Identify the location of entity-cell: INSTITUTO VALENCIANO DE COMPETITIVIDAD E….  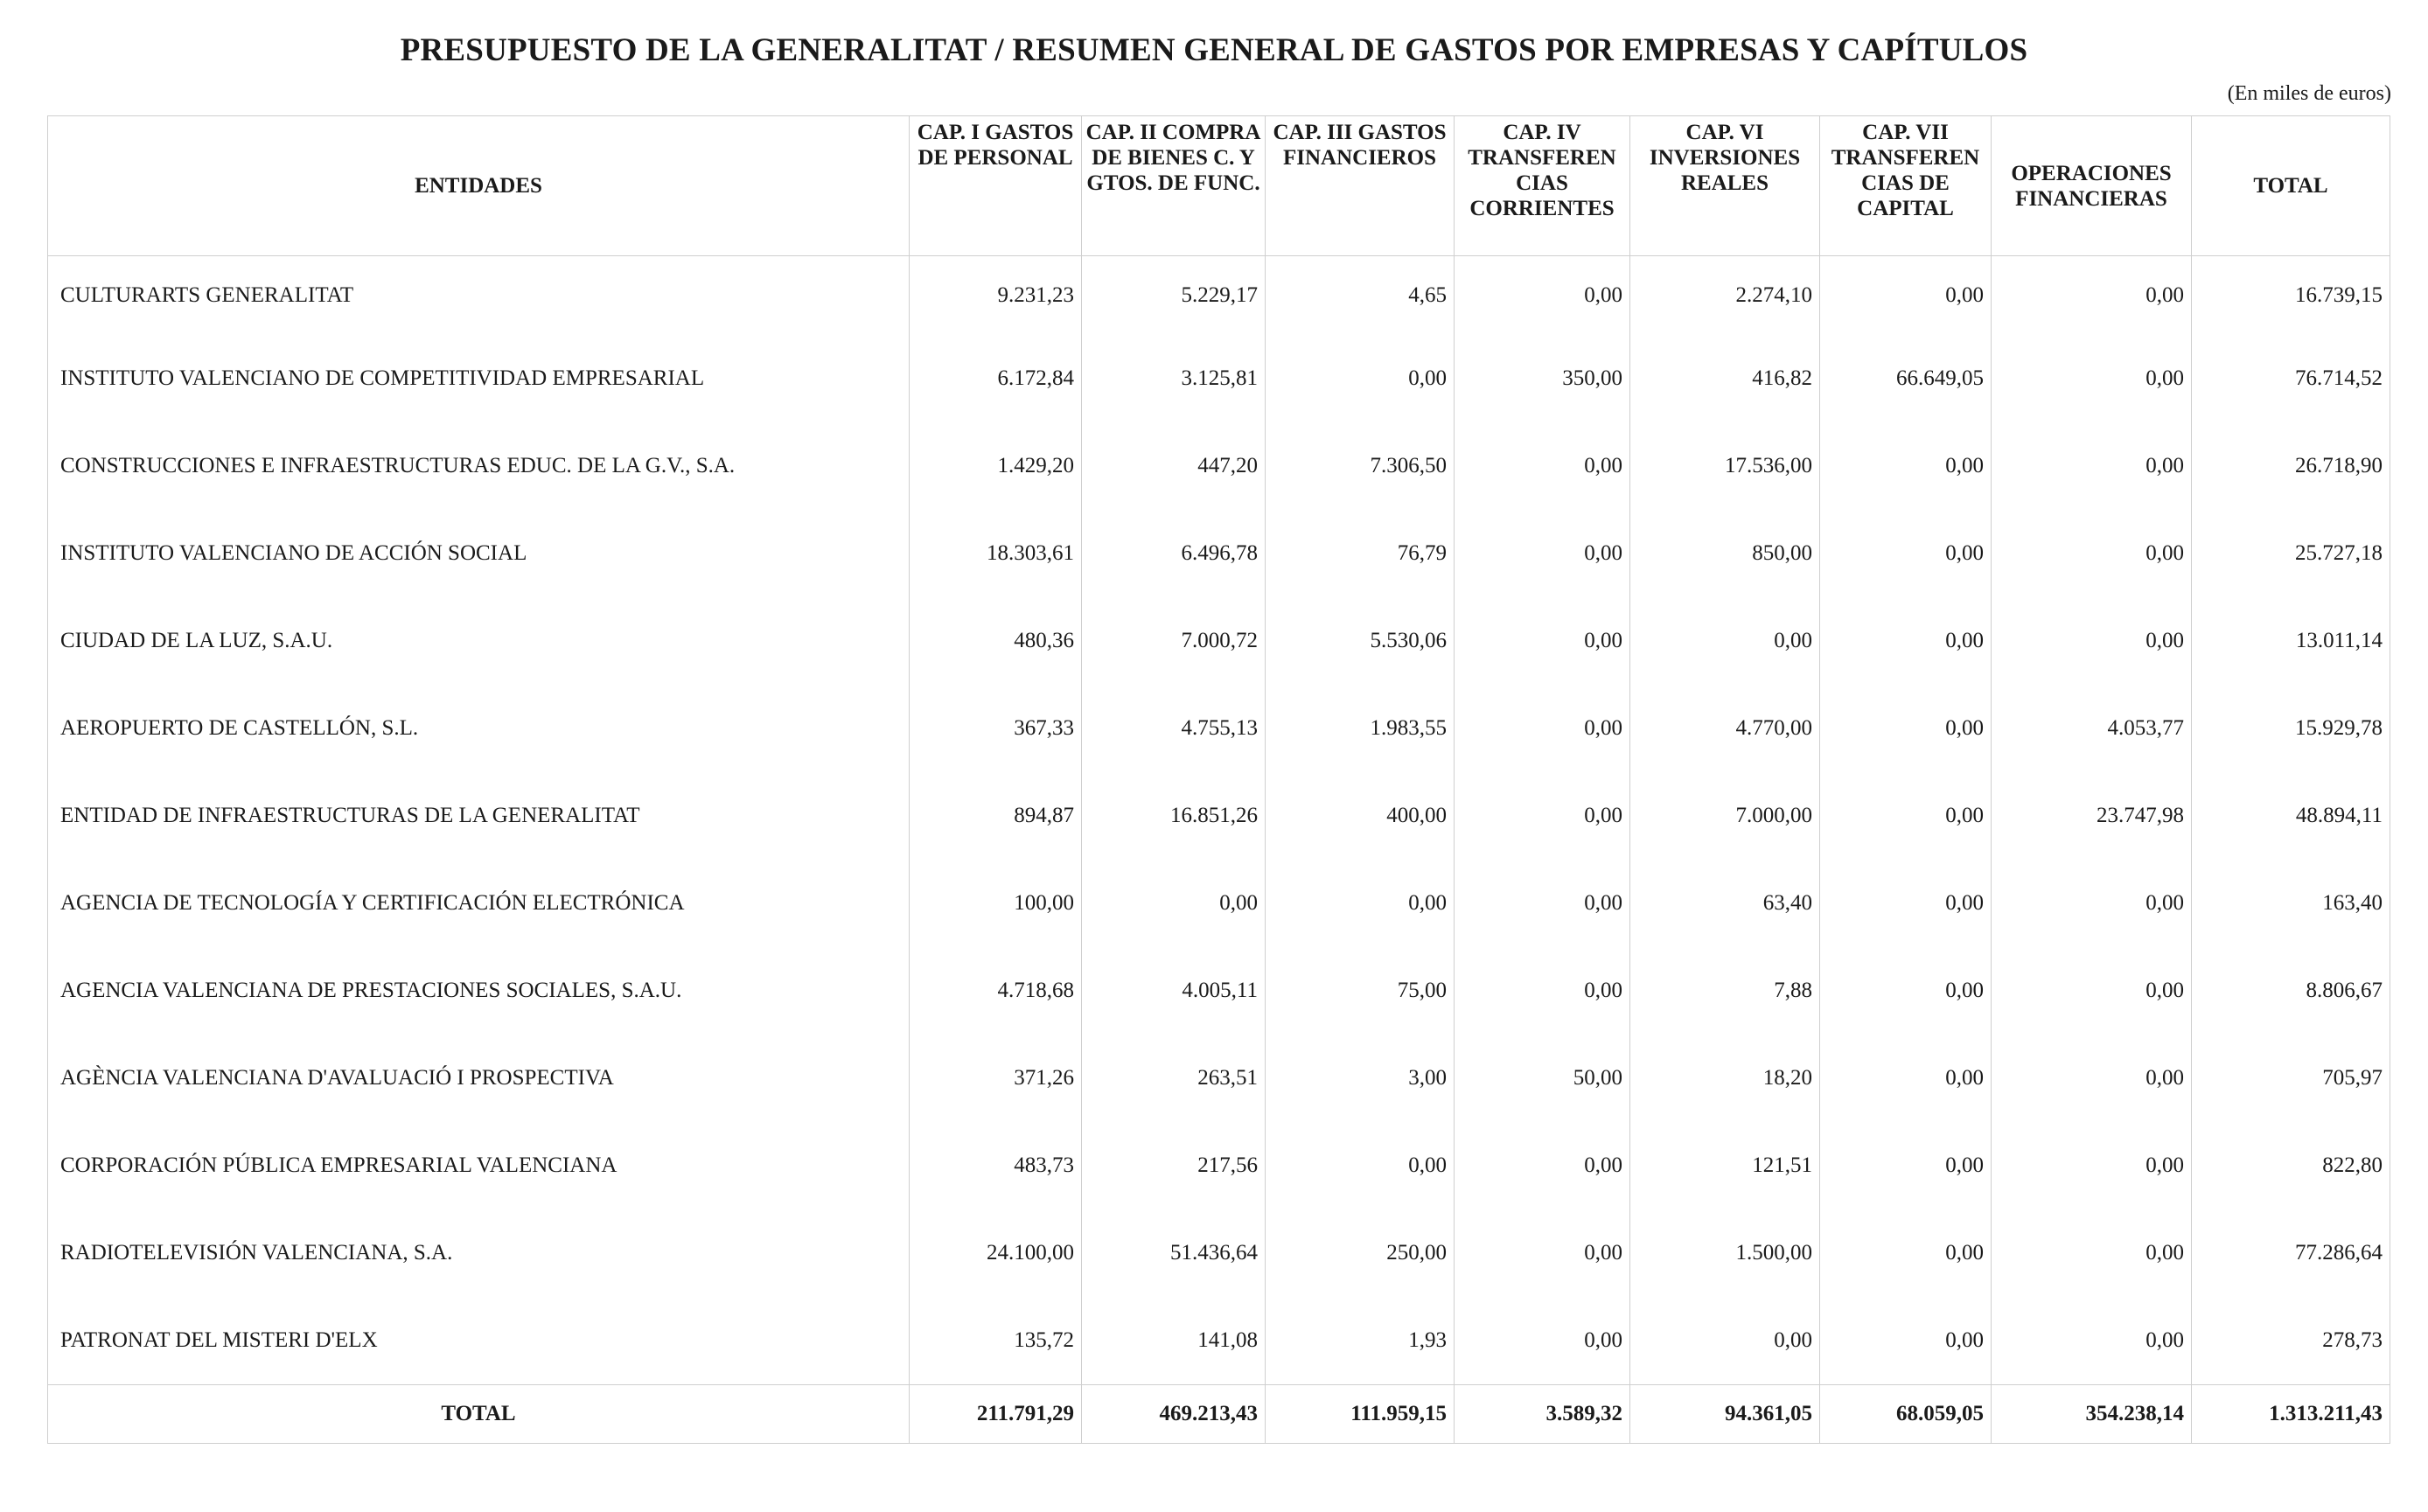
(478, 379).